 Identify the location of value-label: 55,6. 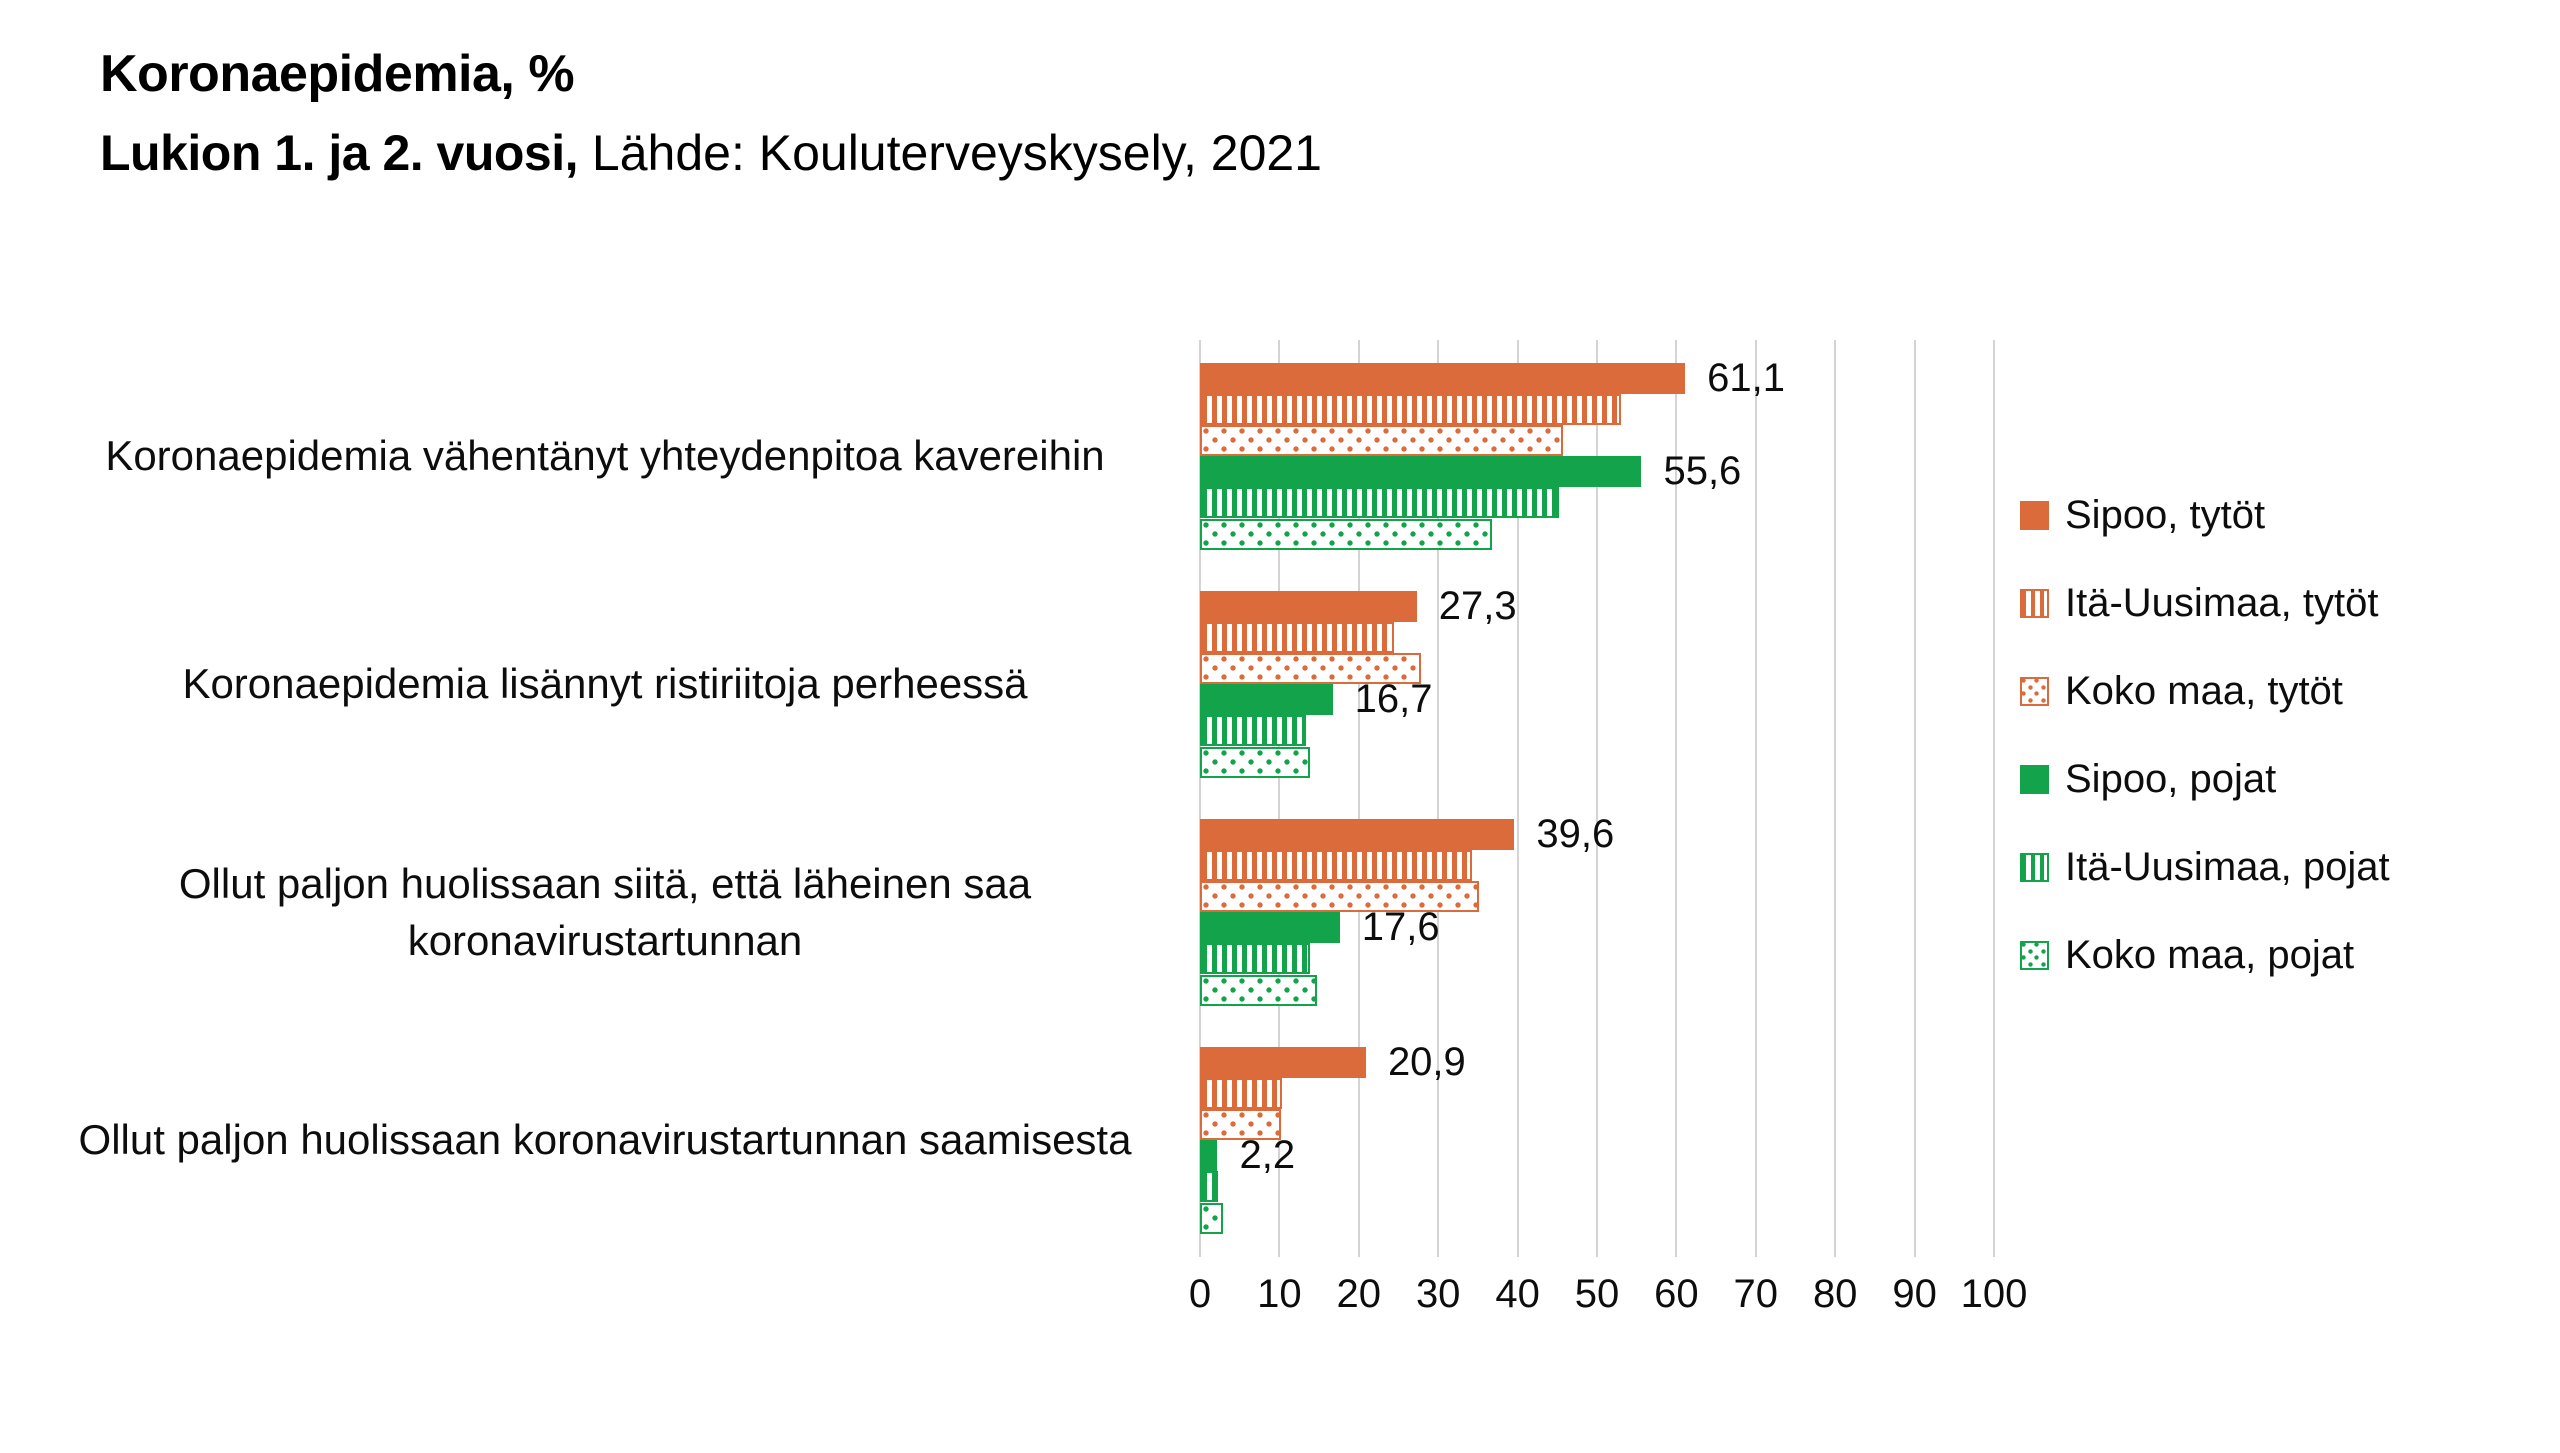
(1702, 471).